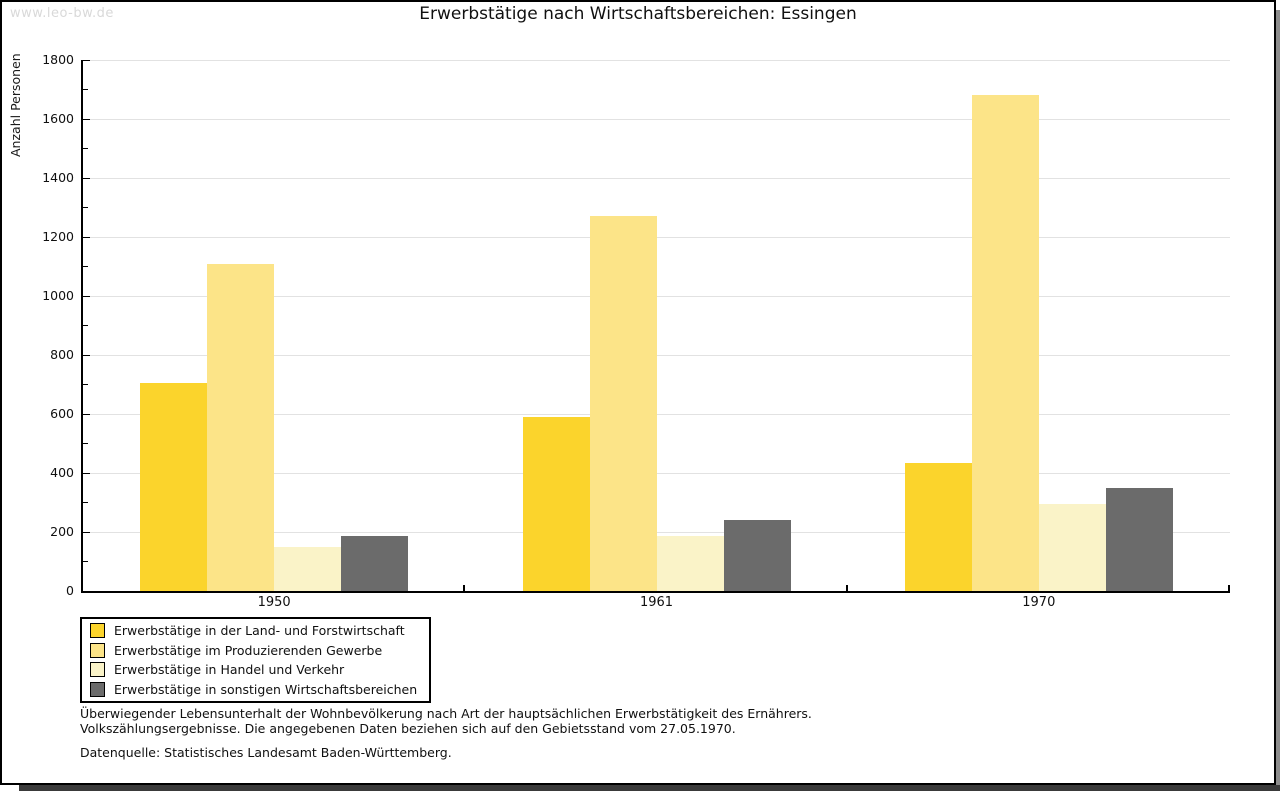  What do you see at coordinates (556, 503) in the screenshot?
I see `bar-1961-series1` at bounding box center [556, 503].